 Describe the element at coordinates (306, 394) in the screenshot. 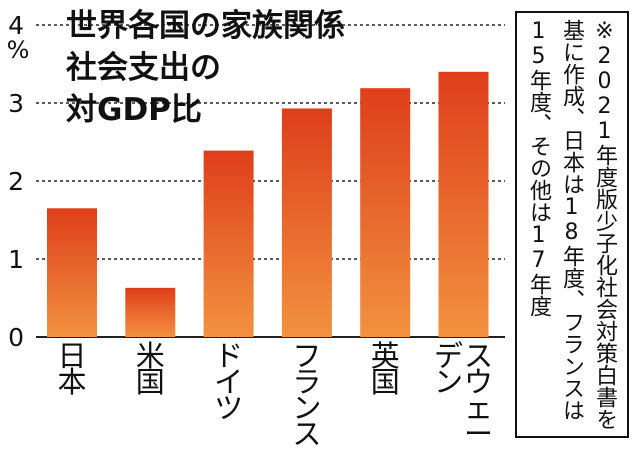

I see `x-category-label: フランス` at that location.